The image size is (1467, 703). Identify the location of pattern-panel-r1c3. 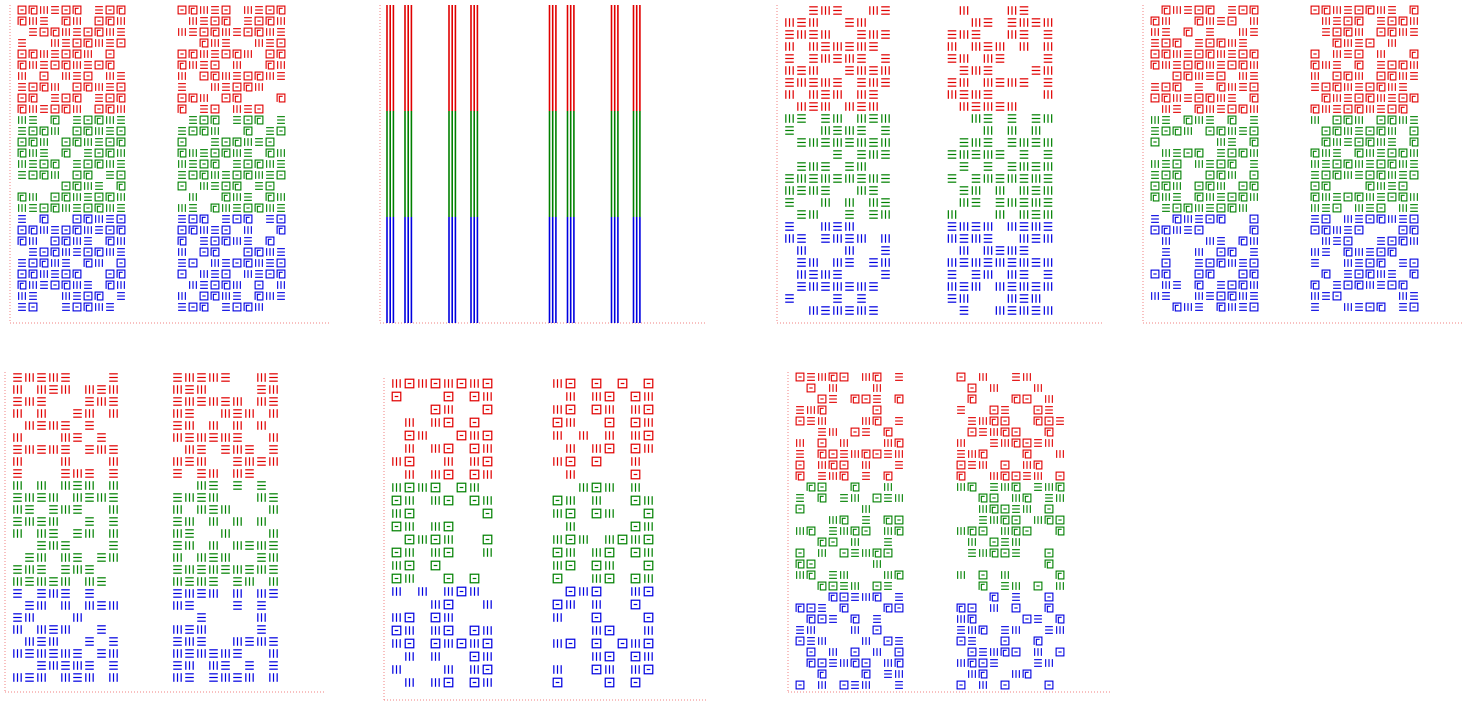
(939, 164).